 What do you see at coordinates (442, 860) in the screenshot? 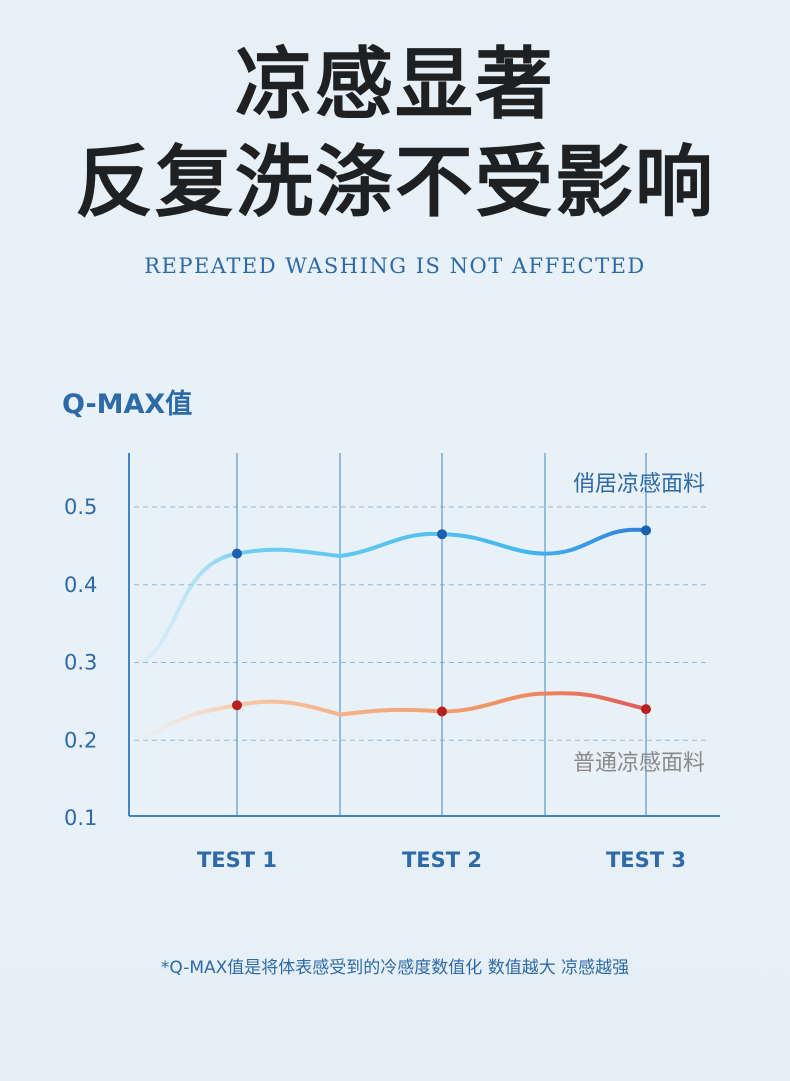
I see `x-tick-label: TEST 2` at bounding box center [442, 860].